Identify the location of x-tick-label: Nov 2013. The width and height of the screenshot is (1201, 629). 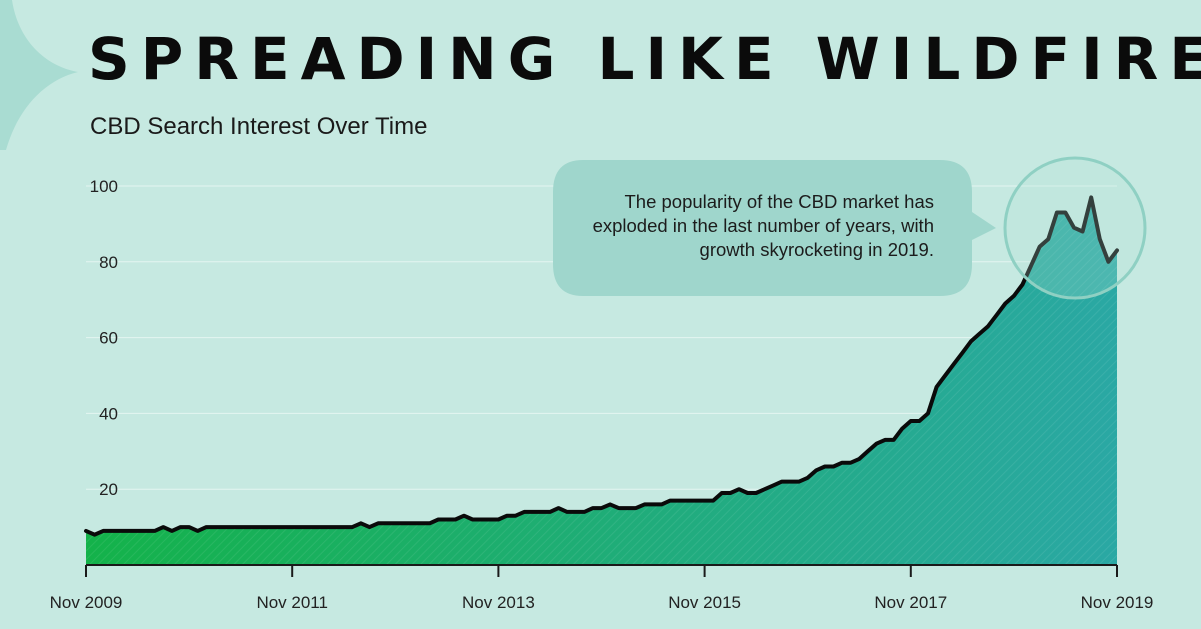
(498, 602).